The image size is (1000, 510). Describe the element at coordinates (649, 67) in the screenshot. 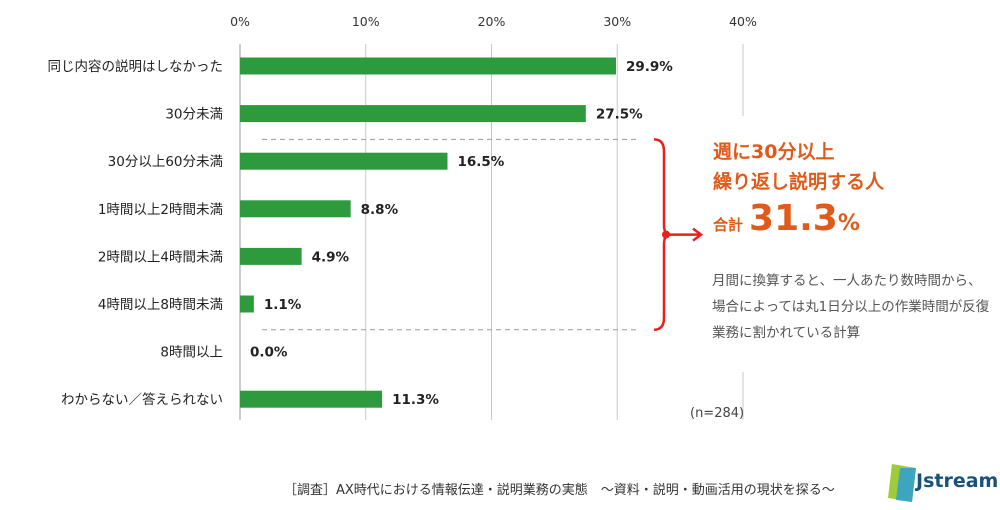

I see `value-label: 29.9%` at that location.